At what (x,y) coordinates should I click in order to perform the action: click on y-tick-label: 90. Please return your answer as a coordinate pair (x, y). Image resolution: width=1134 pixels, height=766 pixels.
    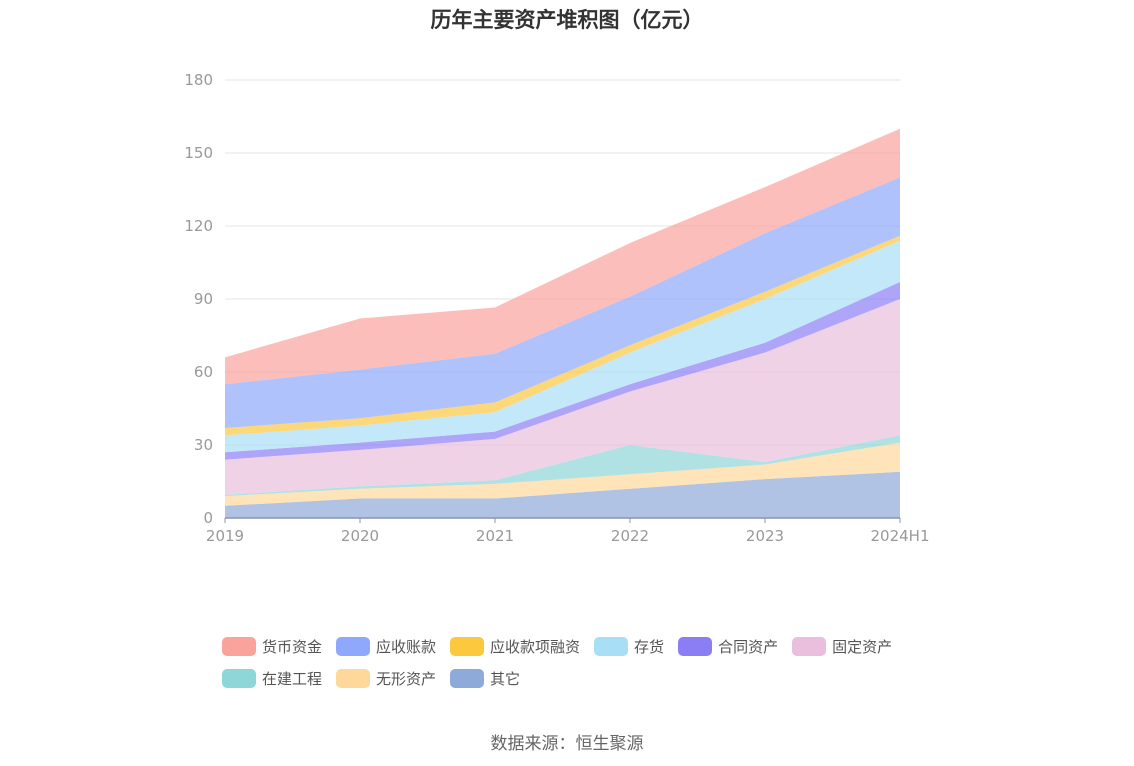
    Looking at the image, I should click on (203, 299).